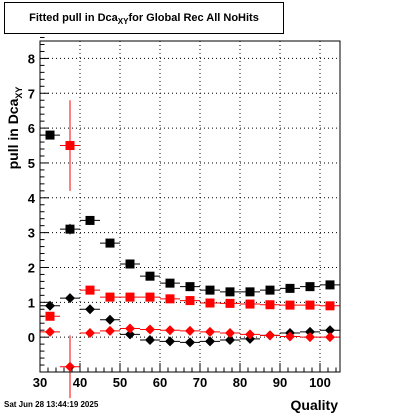 This screenshot has height=414, width=400. What do you see at coordinates (31, 233) in the screenshot?
I see `y-tick-label: 3` at bounding box center [31, 233].